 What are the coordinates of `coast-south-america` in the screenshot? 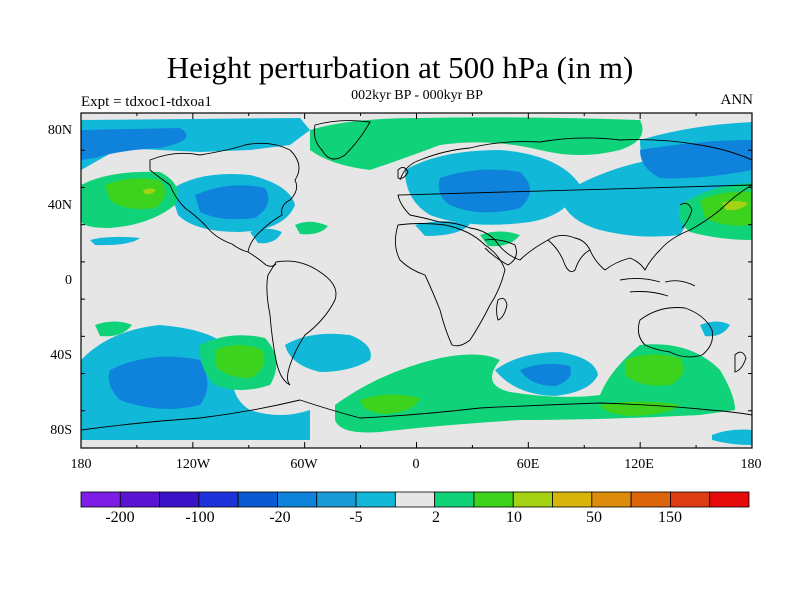 It's located at (301, 323).